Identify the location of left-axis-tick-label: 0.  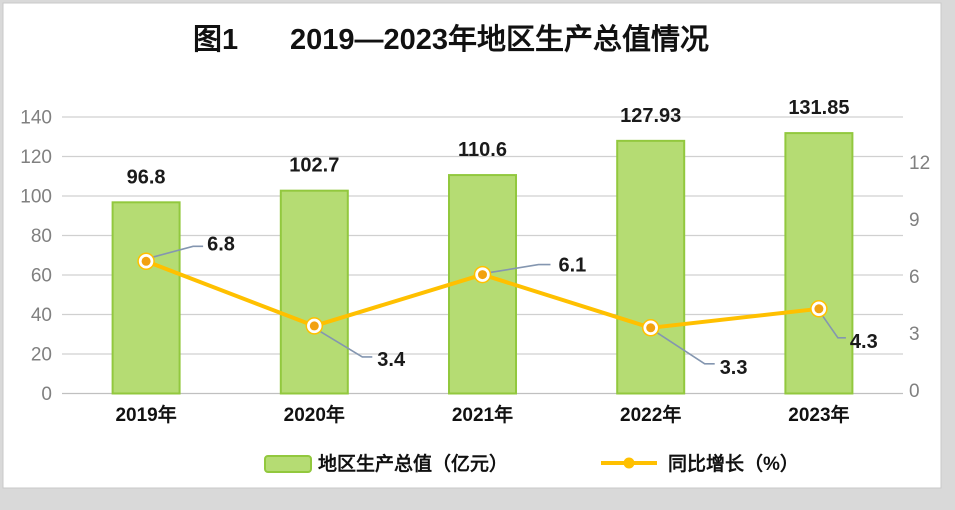
(46, 394).